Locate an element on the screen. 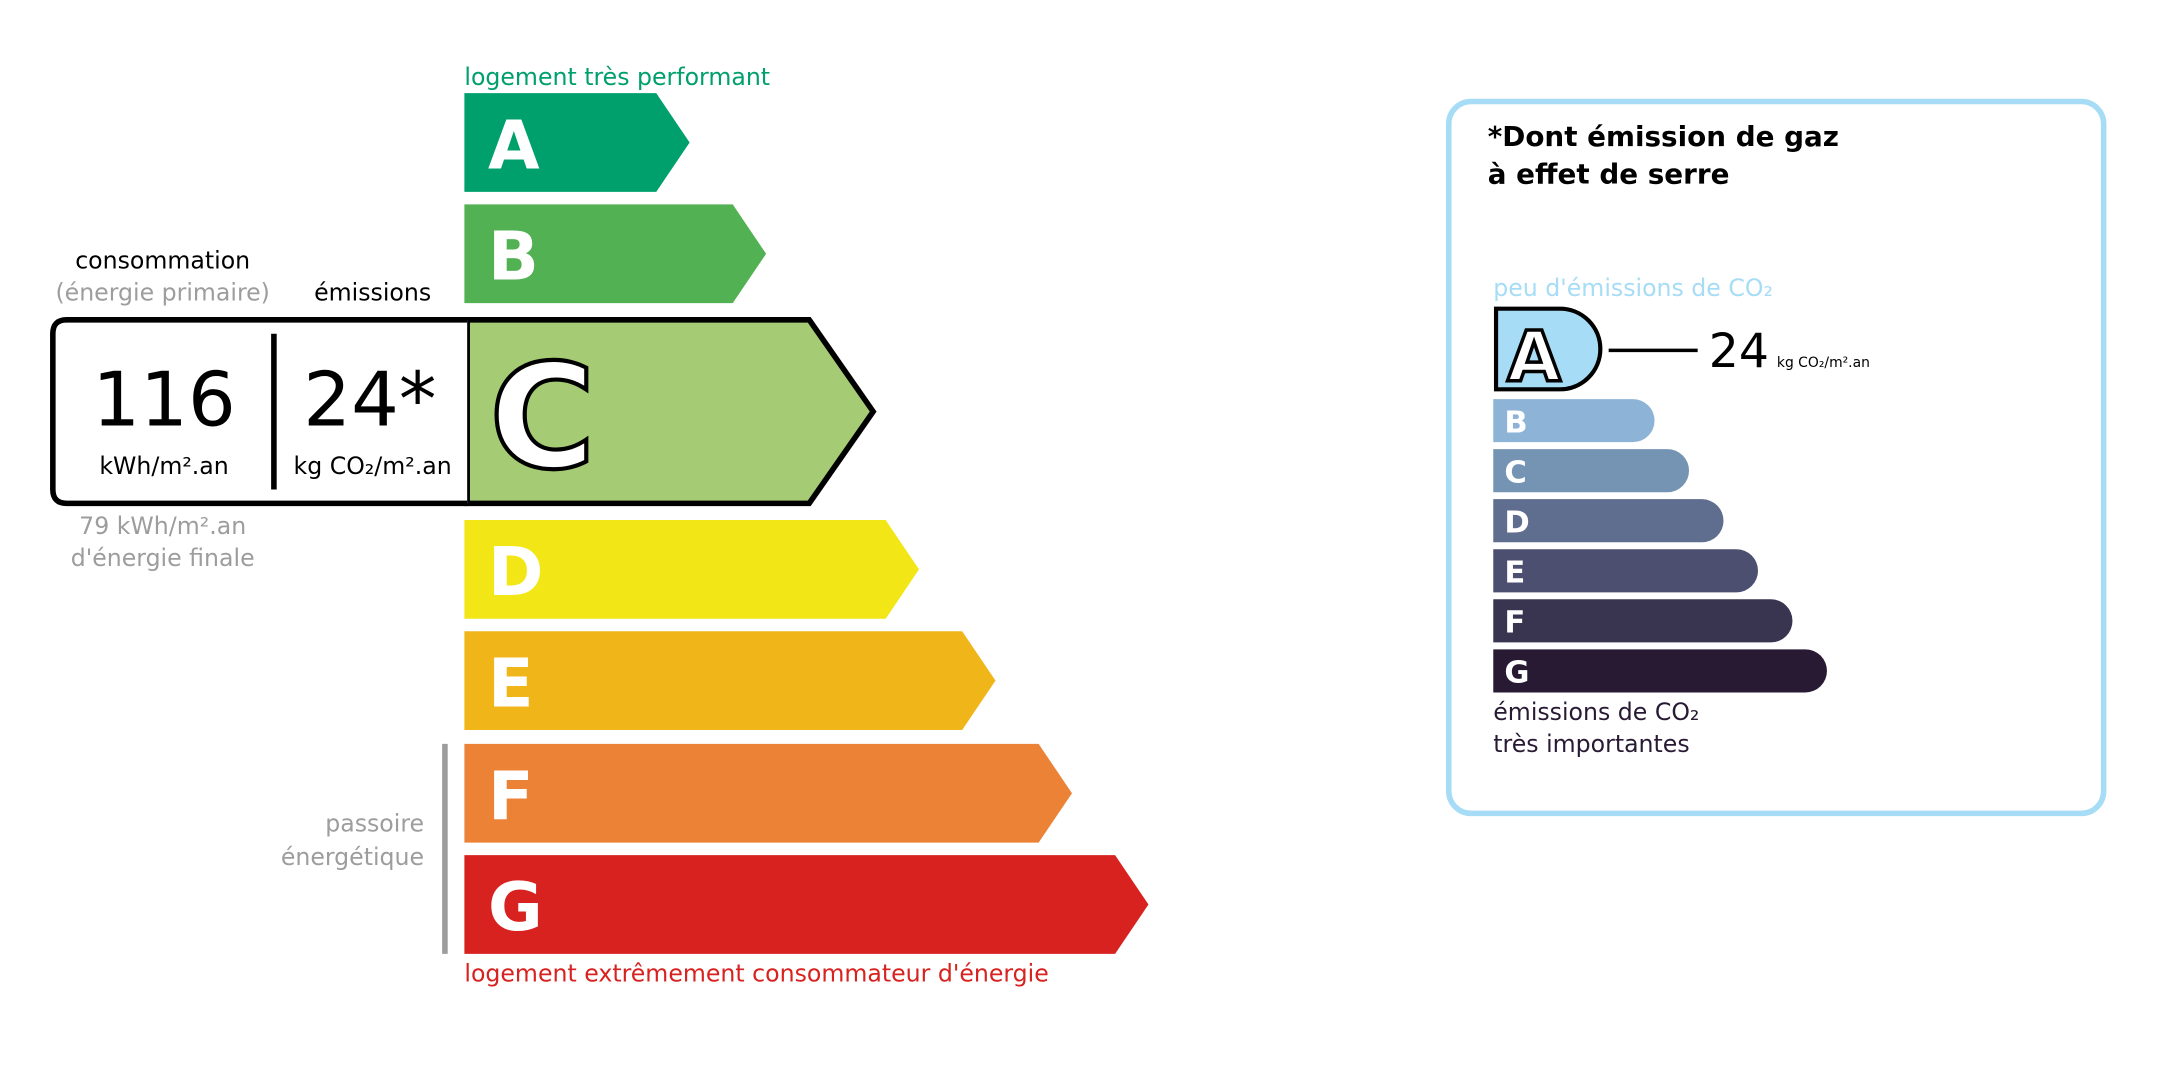 The width and height of the screenshot is (2169, 1079). energy-bar-b is located at coordinates (615, 254).